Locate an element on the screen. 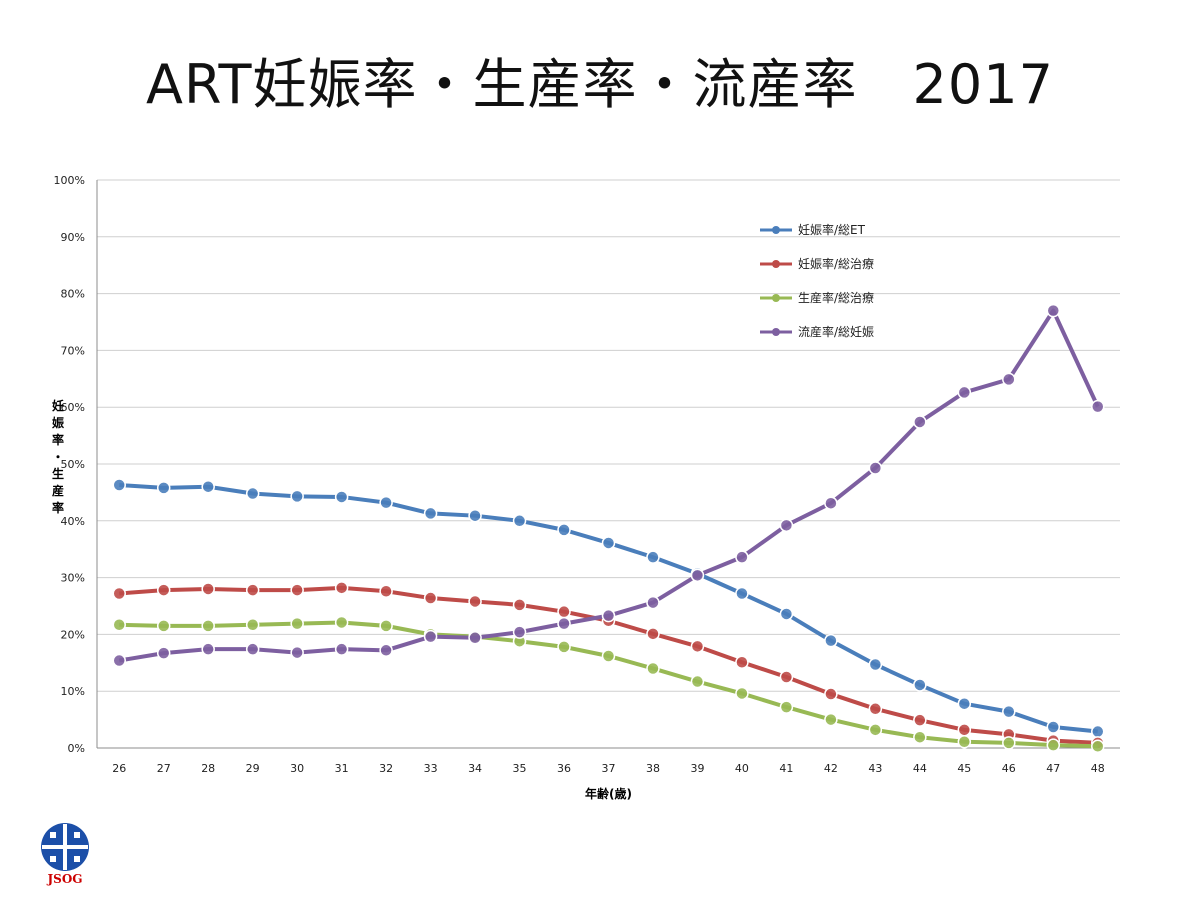  y-tick-label: 10% is located at coordinates (73, 691).